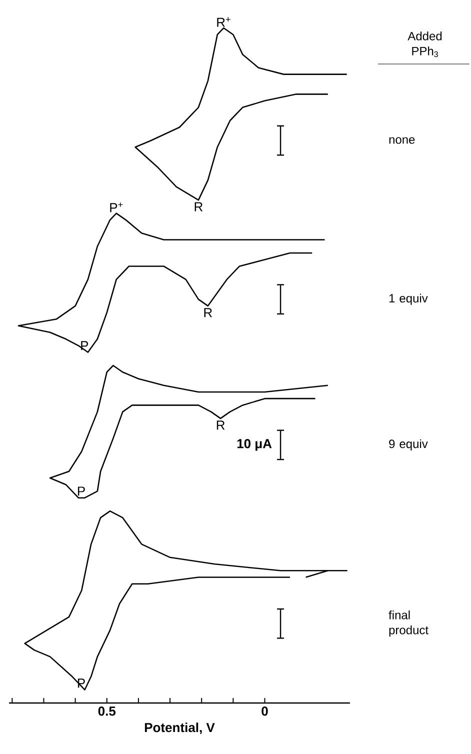 The width and height of the screenshot is (471, 754). What do you see at coordinates (254, 445) in the screenshot?
I see `annotation: 10 μA` at bounding box center [254, 445].